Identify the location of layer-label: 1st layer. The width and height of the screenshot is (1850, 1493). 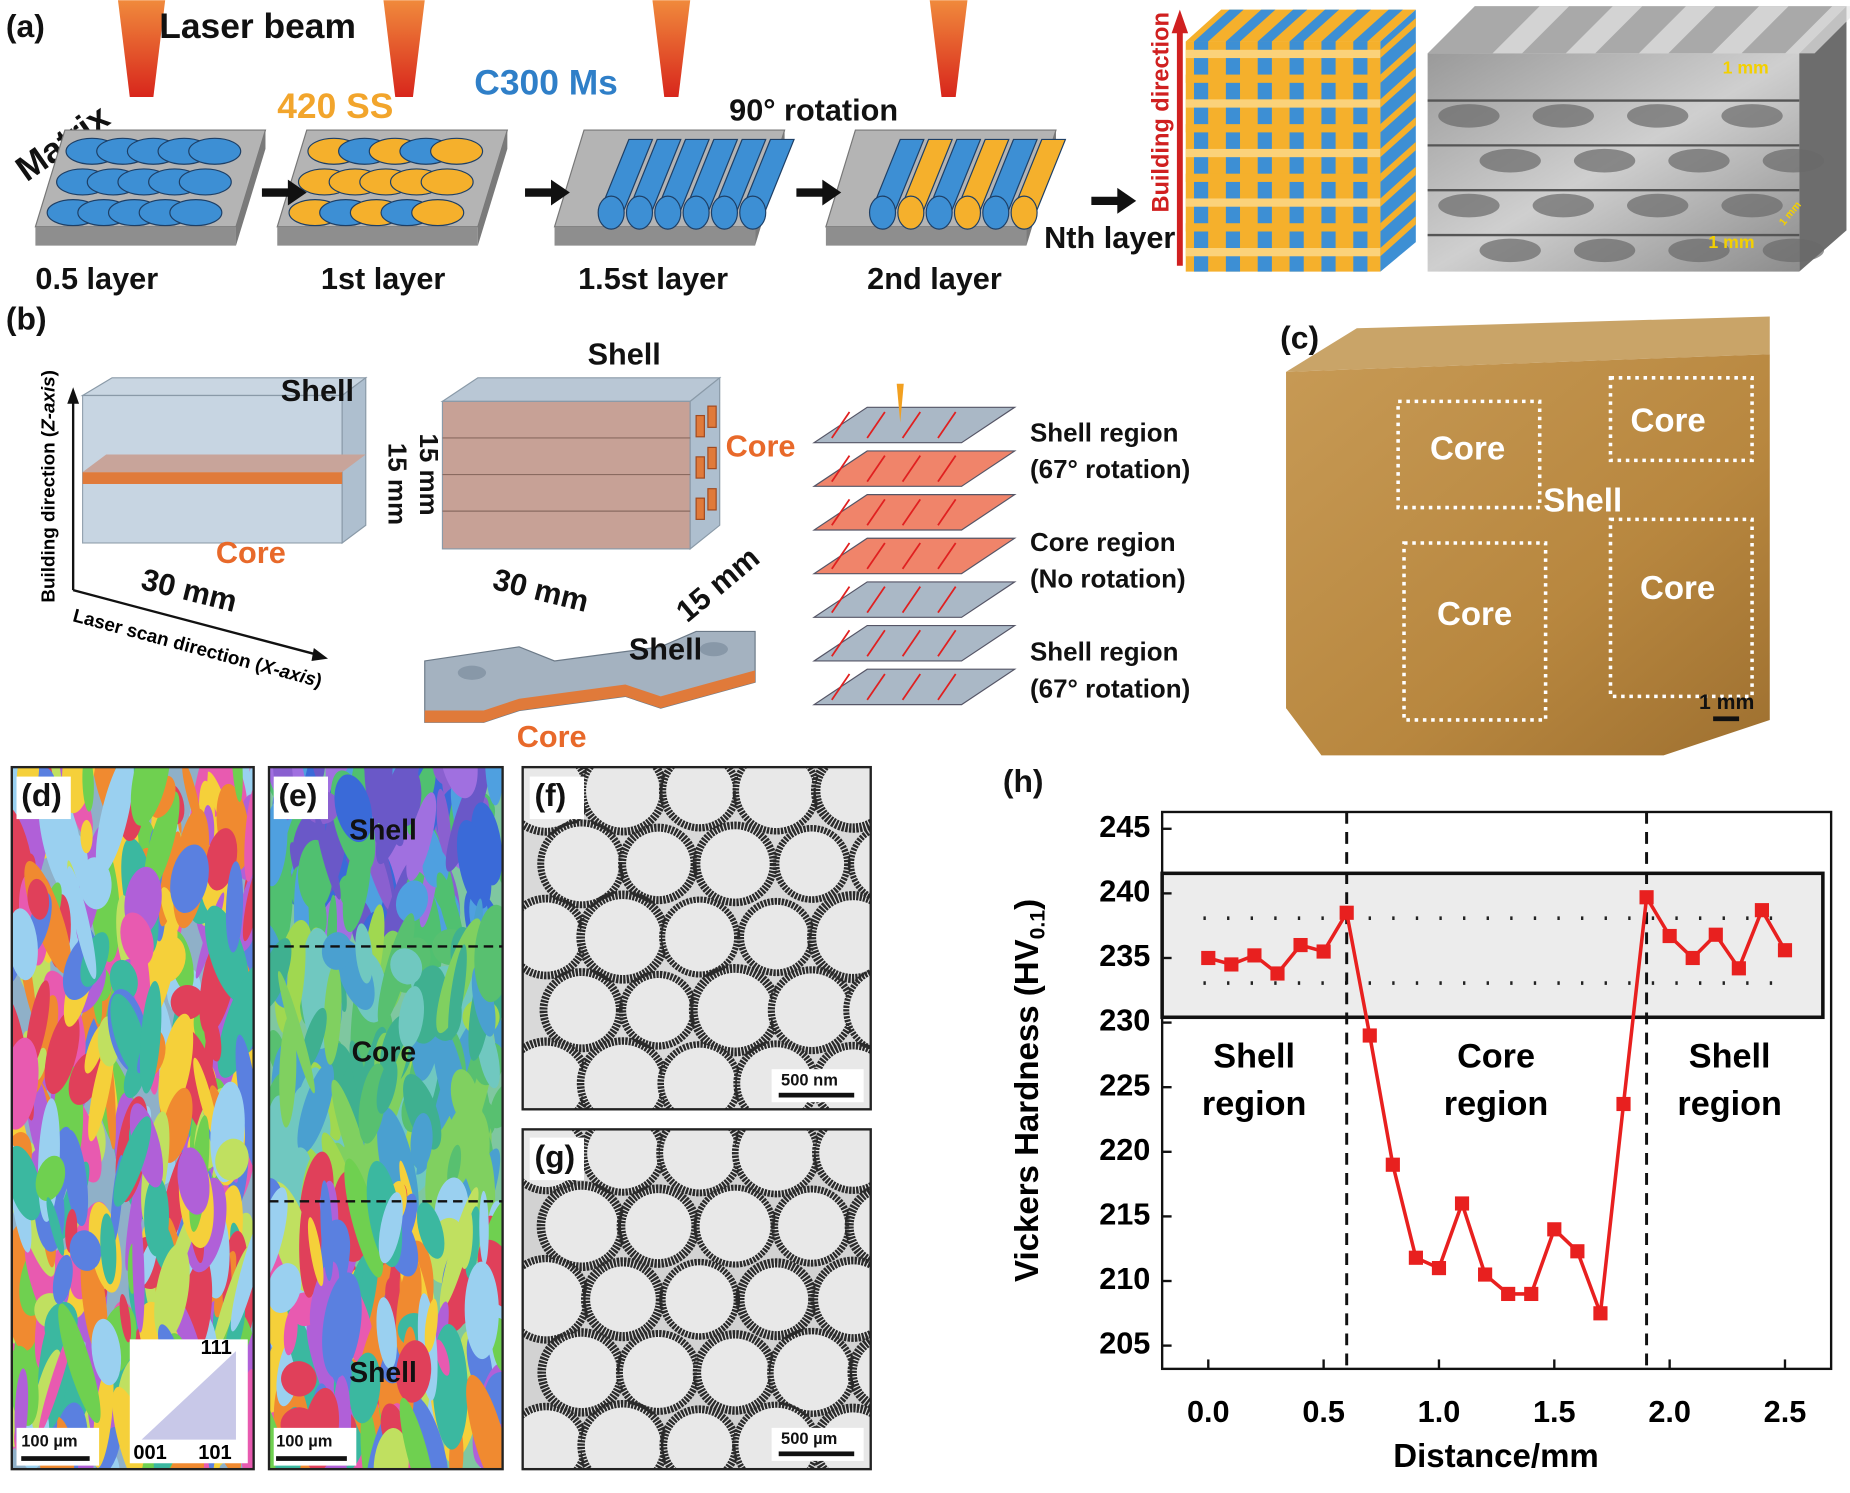
(383, 279).